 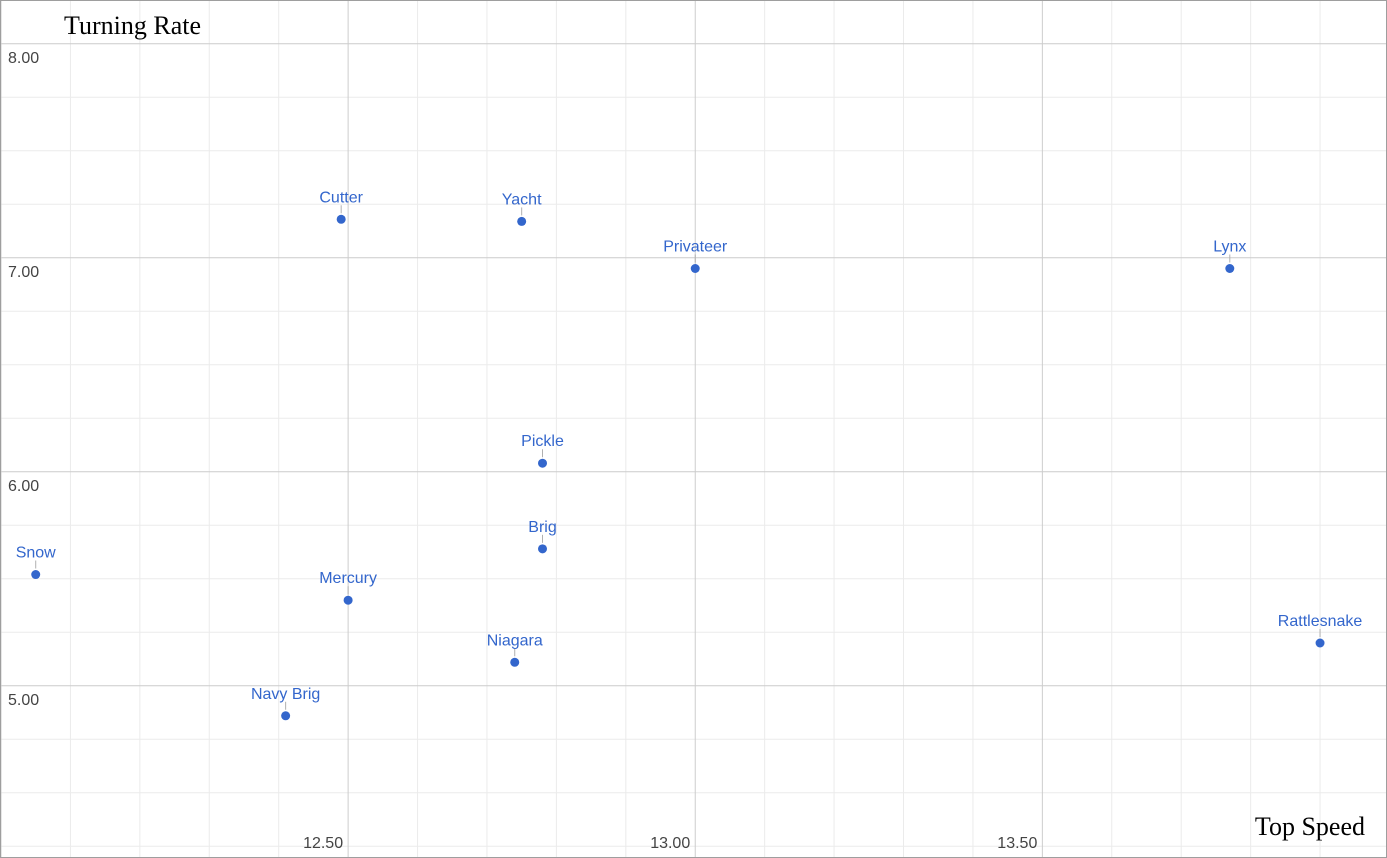 What do you see at coordinates (23, 486) in the screenshot?
I see `y-tick-label: 6.00` at bounding box center [23, 486].